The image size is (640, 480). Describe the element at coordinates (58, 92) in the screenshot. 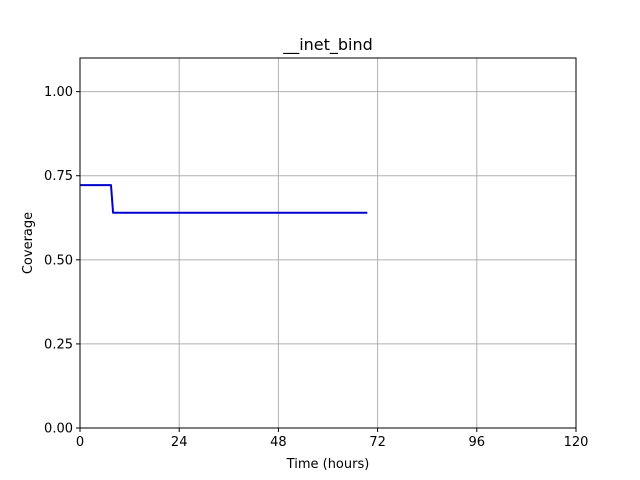

I see `y-tick-label: 1.00` at that location.